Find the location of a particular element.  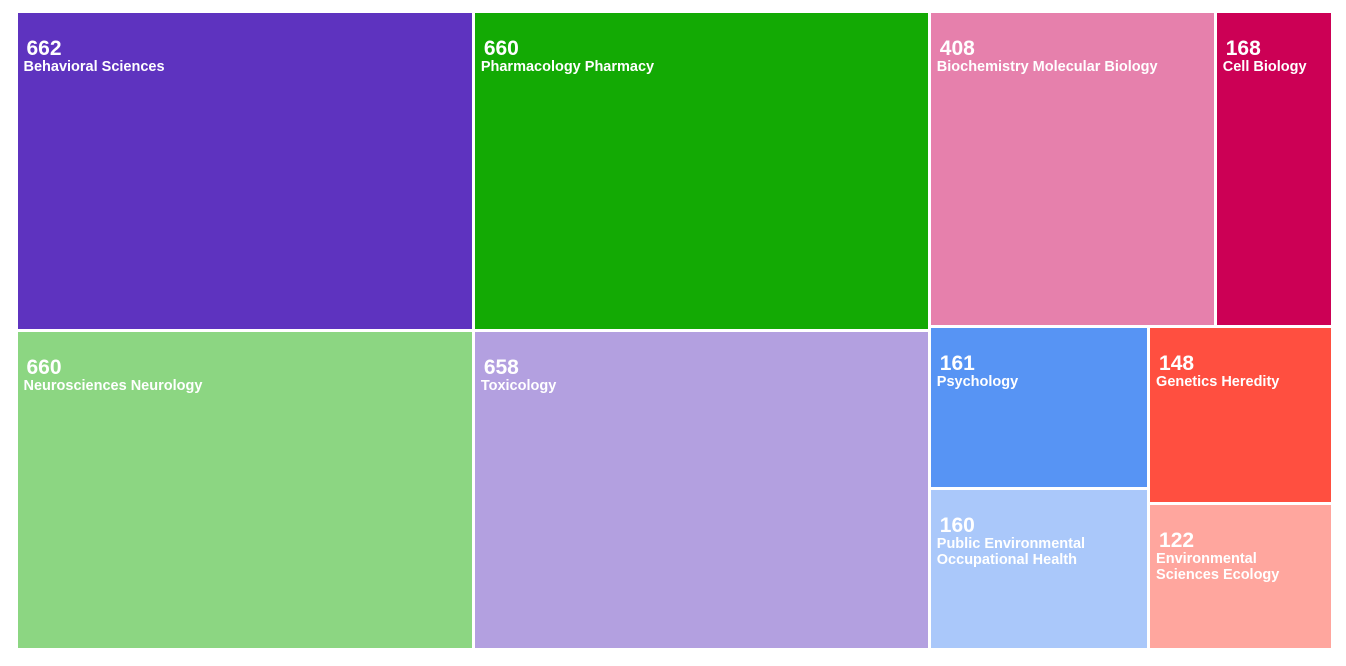

value-label: 658 is located at coordinates (501, 368).